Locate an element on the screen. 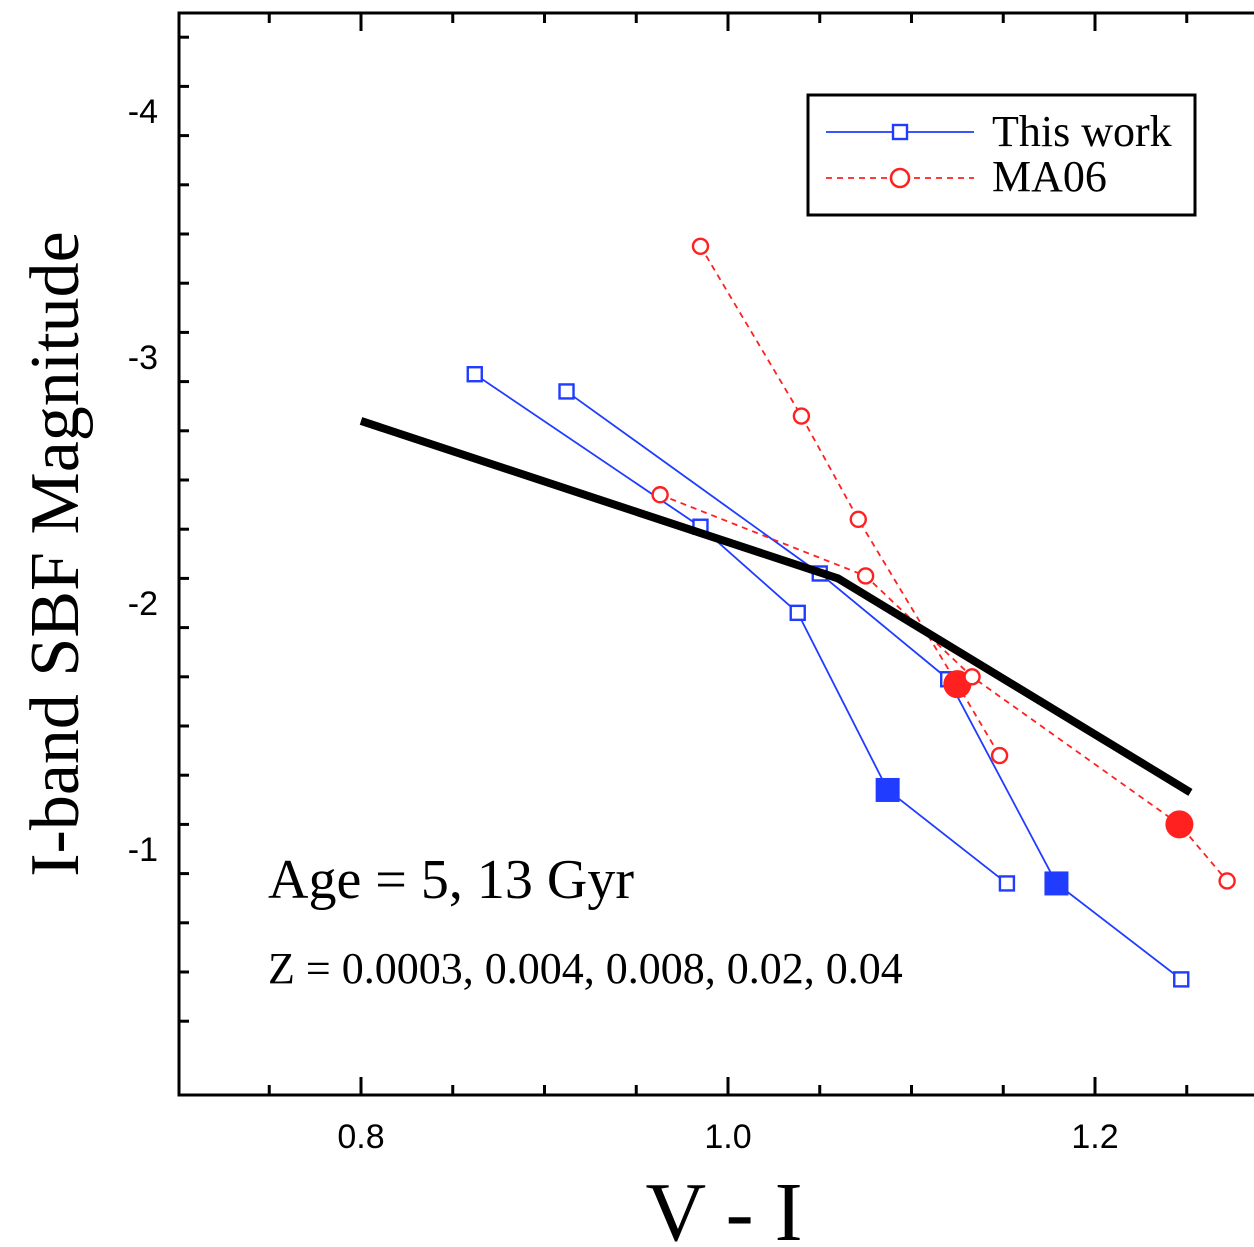 The width and height of the screenshot is (1254, 1247). legend-marker-this-work is located at coordinates (900, 132).